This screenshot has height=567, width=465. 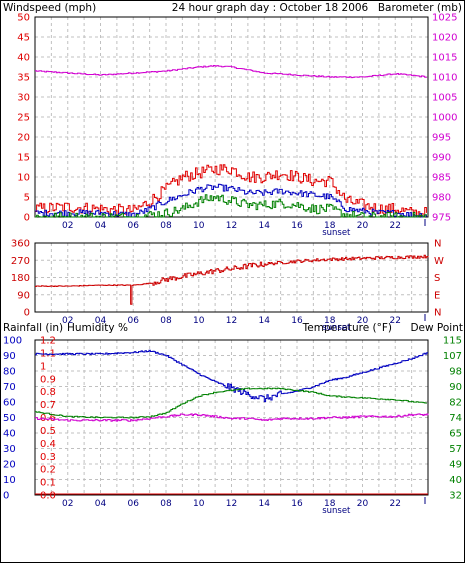 I want to click on temperature-y-tick: 65, so click(x=455, y=434).